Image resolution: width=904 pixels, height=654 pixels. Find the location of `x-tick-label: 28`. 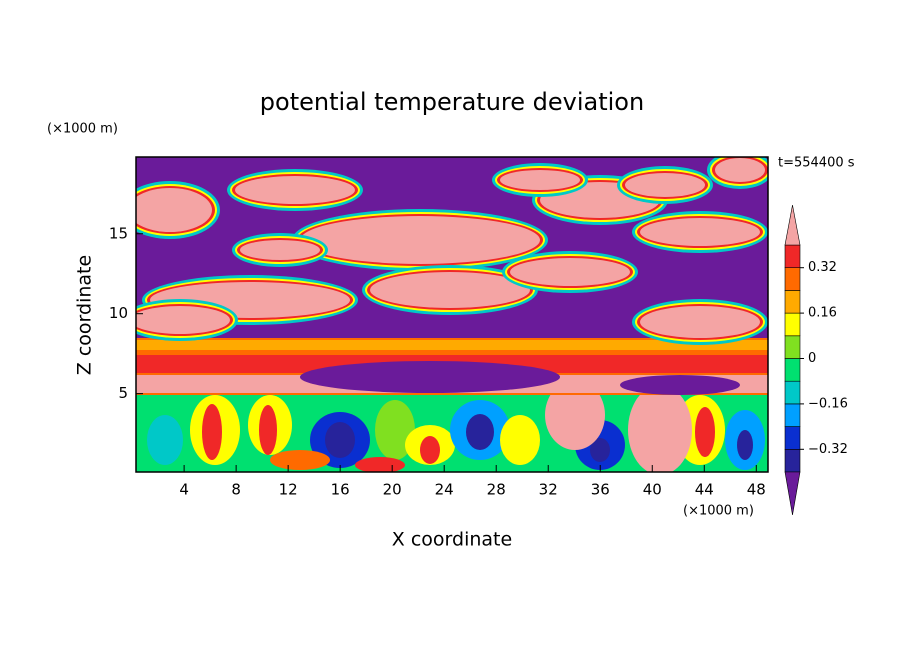

x-tick-label: 28 is located at coordinates (496, 490).